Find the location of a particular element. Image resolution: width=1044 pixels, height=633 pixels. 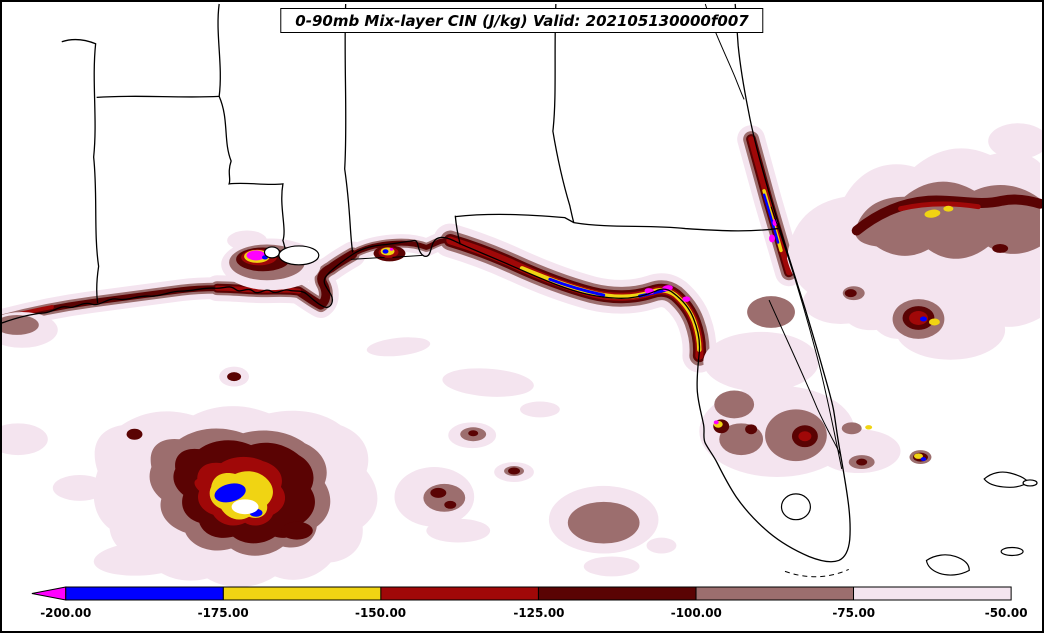

colorbar-tick-label-6: -50.00 is located at coordinates (1006, 613).